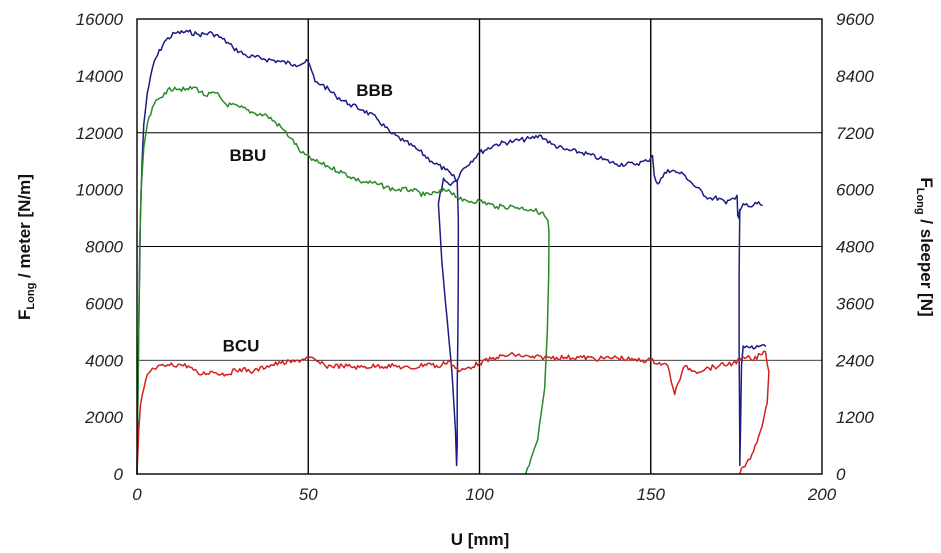 The image size is (941, 553). Describe the element at coordinates (855, 247) in the screenshot. I see `y-tick-label-right: 4800` at that location.